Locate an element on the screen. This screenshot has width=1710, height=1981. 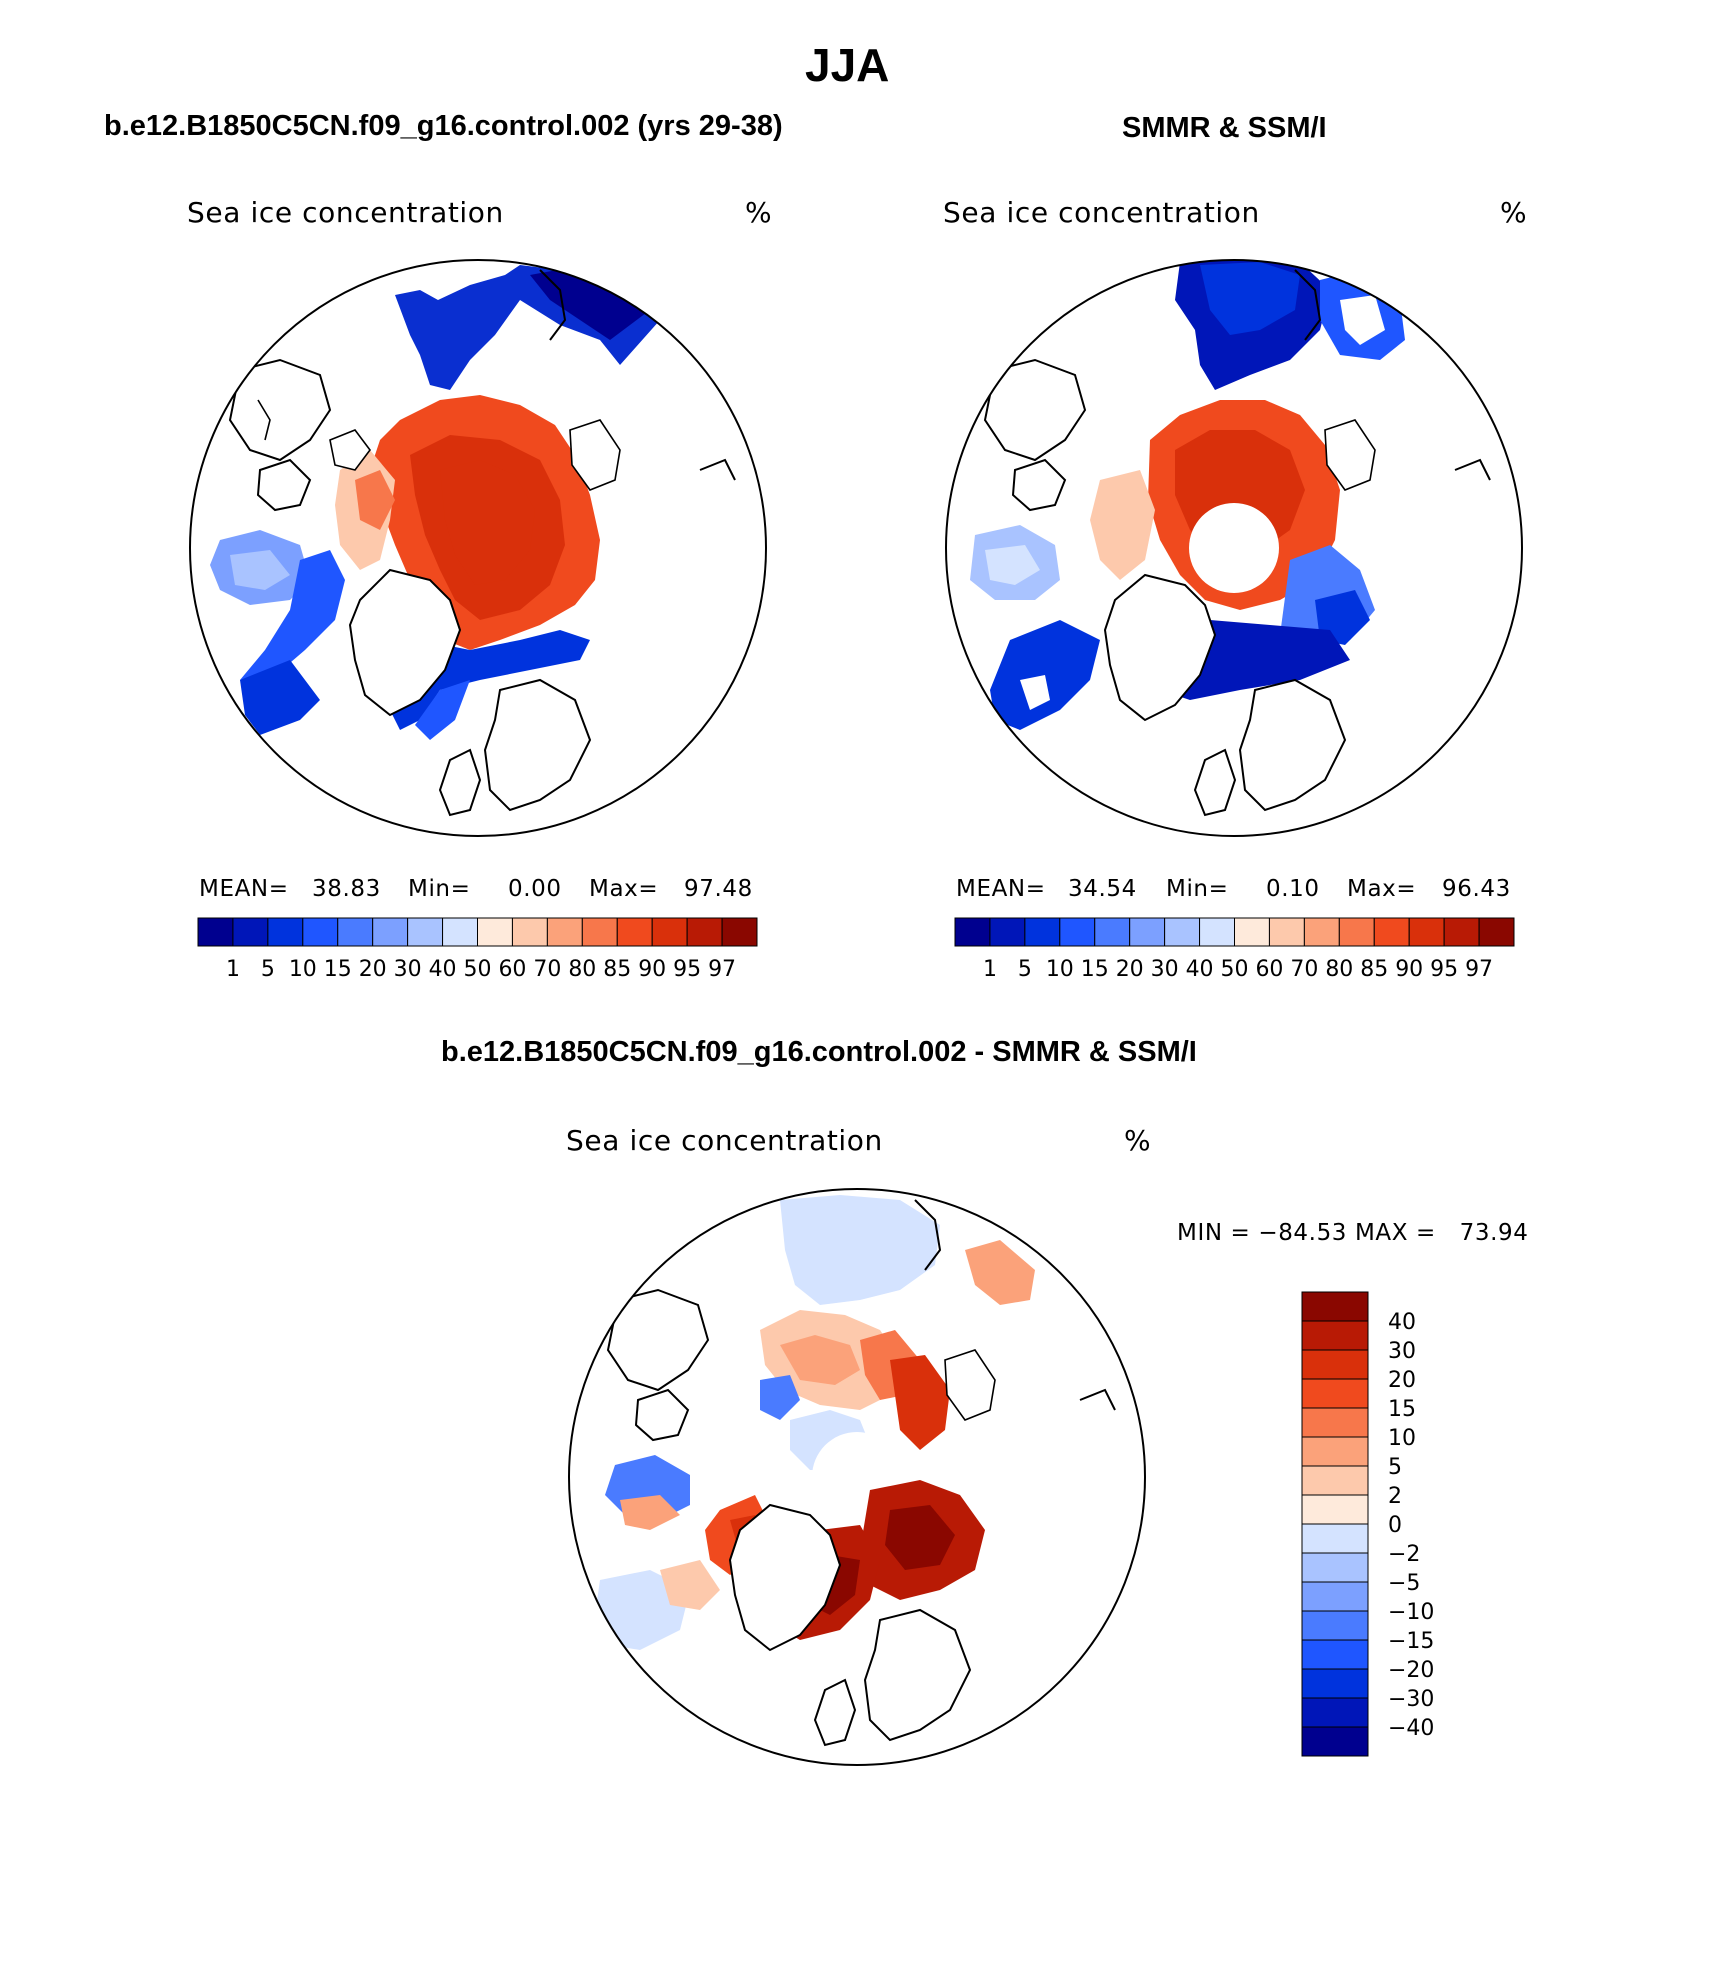
page-title: JJA is located at coordinates (847, 65).